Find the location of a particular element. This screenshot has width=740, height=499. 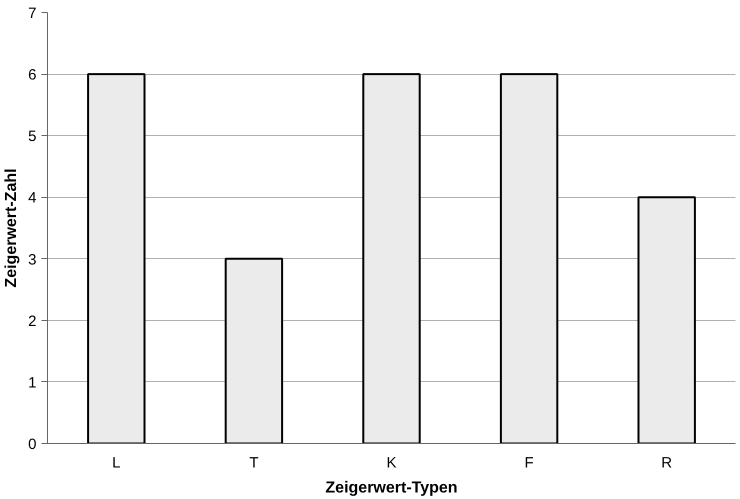

y-tick-label: 0 is located at coordinates (32, 444).